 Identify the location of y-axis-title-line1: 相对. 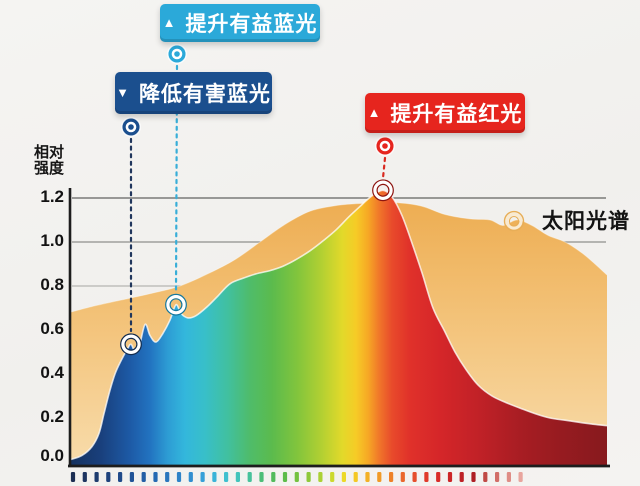
(49, 152).